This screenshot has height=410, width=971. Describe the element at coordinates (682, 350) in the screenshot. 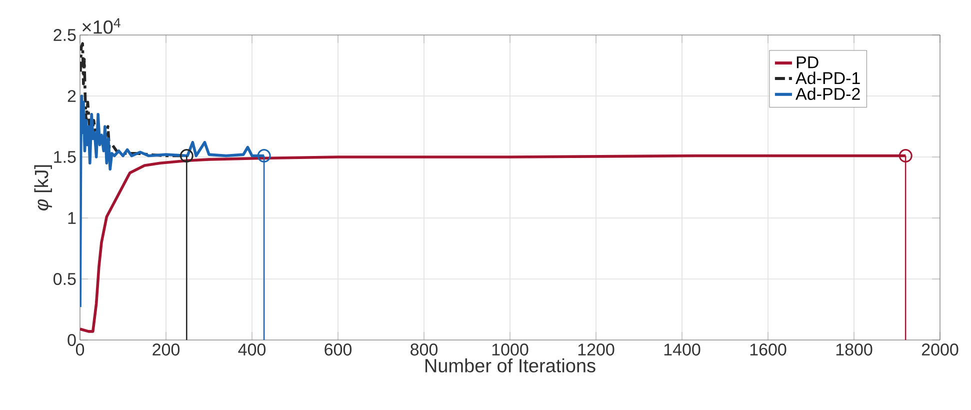

I see `x-tick-label: 1400` at that location.